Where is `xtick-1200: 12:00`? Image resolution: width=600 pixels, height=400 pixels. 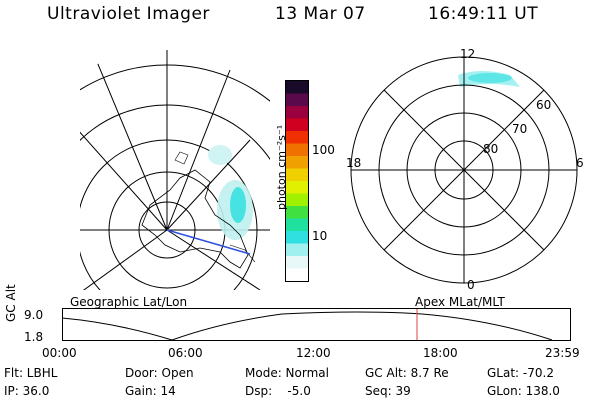
xtick-1200: 12:00 is located at coordinates (313, 353).